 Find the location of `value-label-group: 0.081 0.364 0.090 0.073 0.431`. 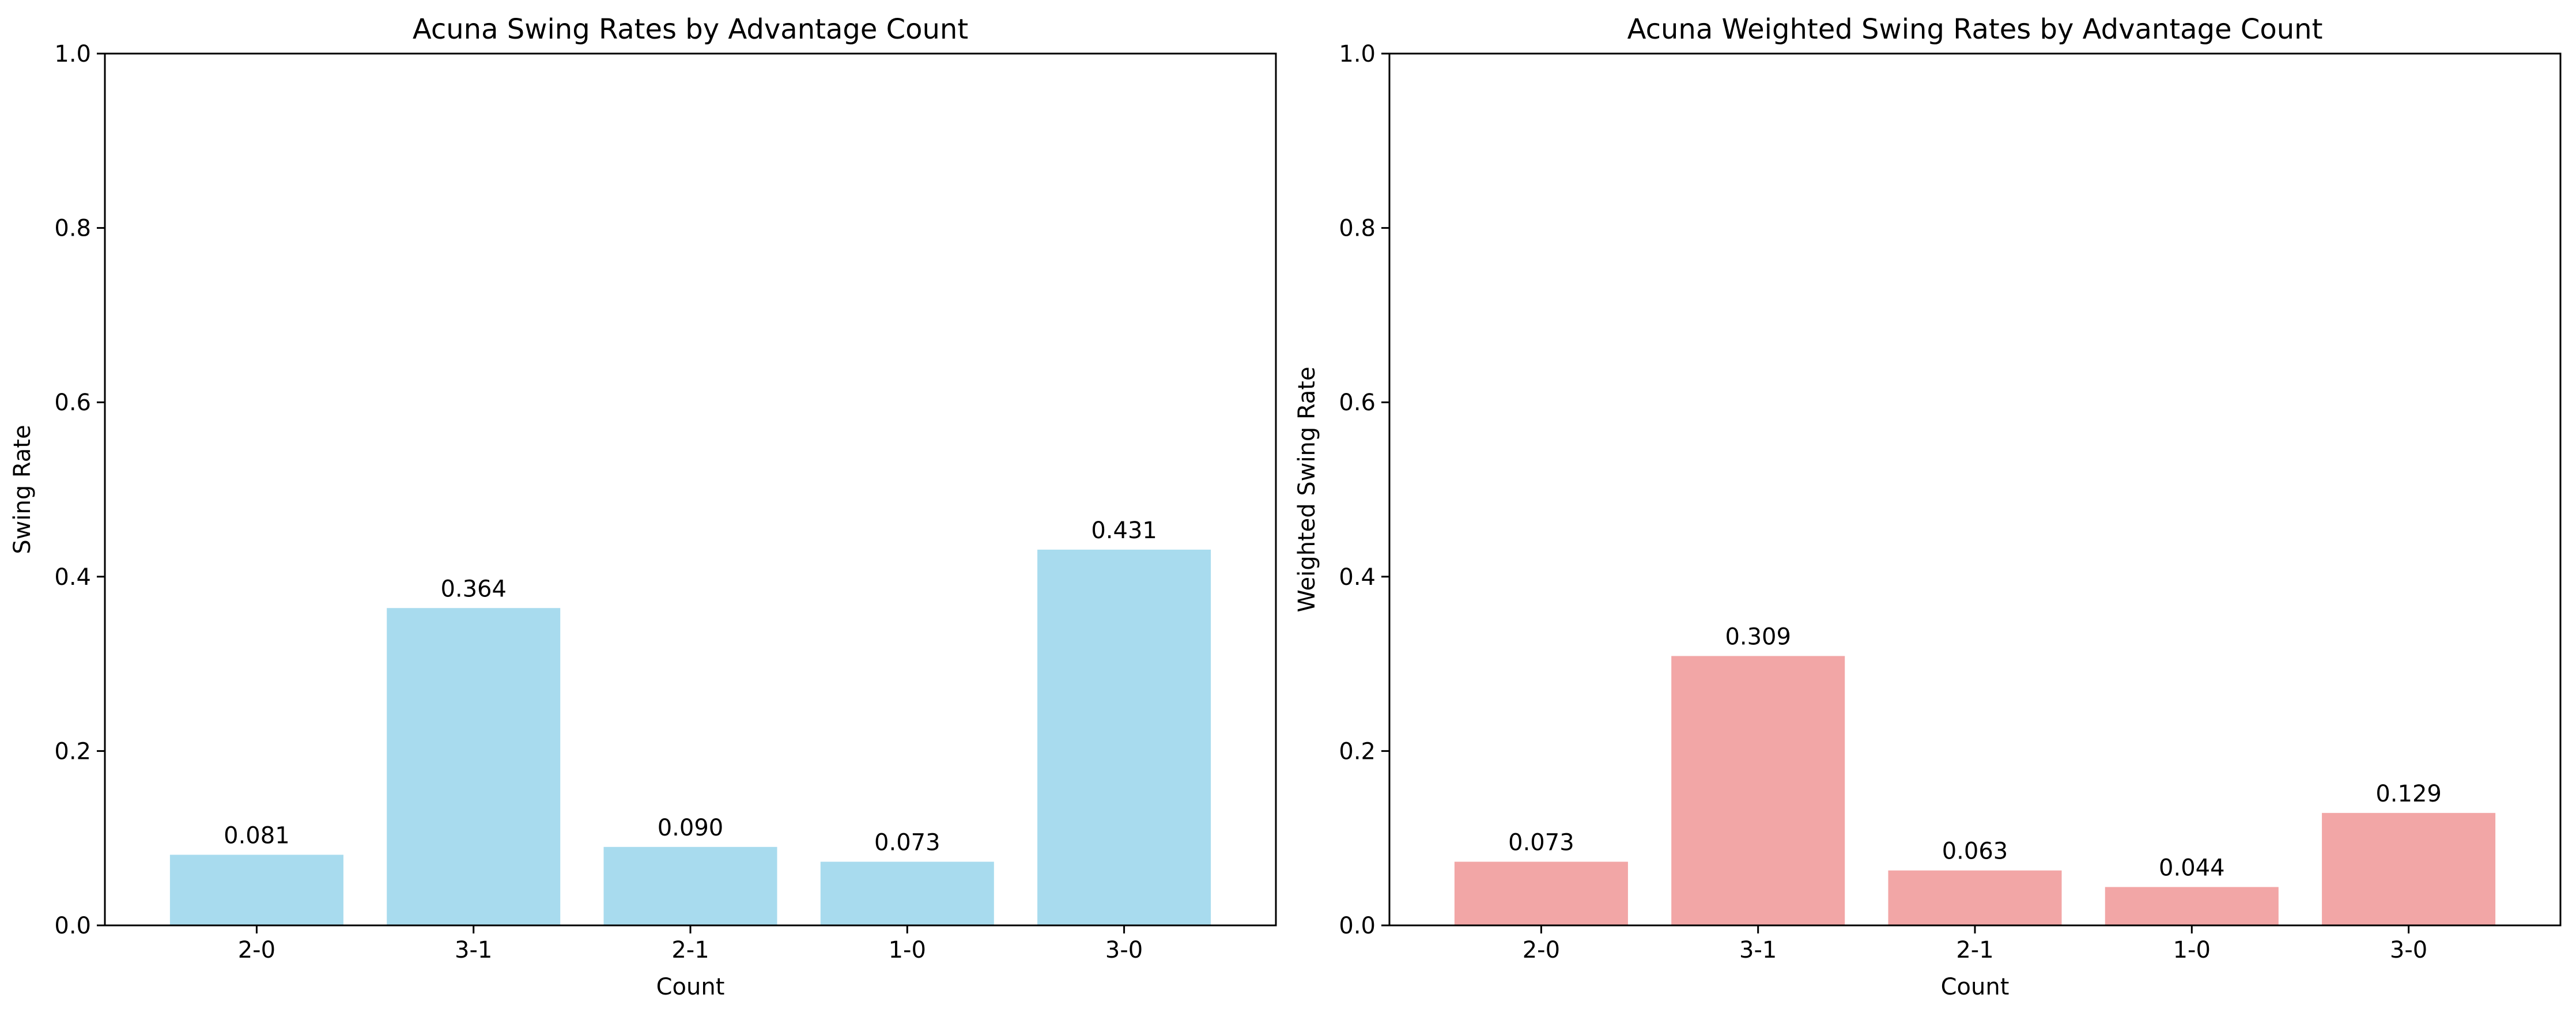

value-label-group: 0.081 0.364 0.090 0.073 0.431 is located at coordinates (690, 686).